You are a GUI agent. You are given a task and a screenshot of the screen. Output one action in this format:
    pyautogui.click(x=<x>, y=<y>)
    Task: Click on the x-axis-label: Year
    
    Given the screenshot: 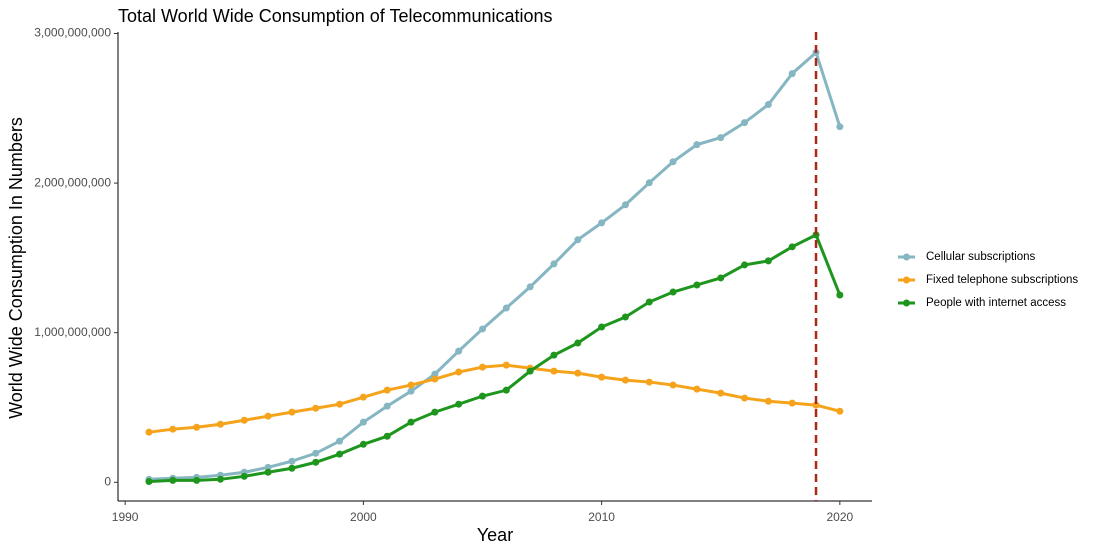 What is the action you would take?
    pyautogui.click(x=495, y=535)
    